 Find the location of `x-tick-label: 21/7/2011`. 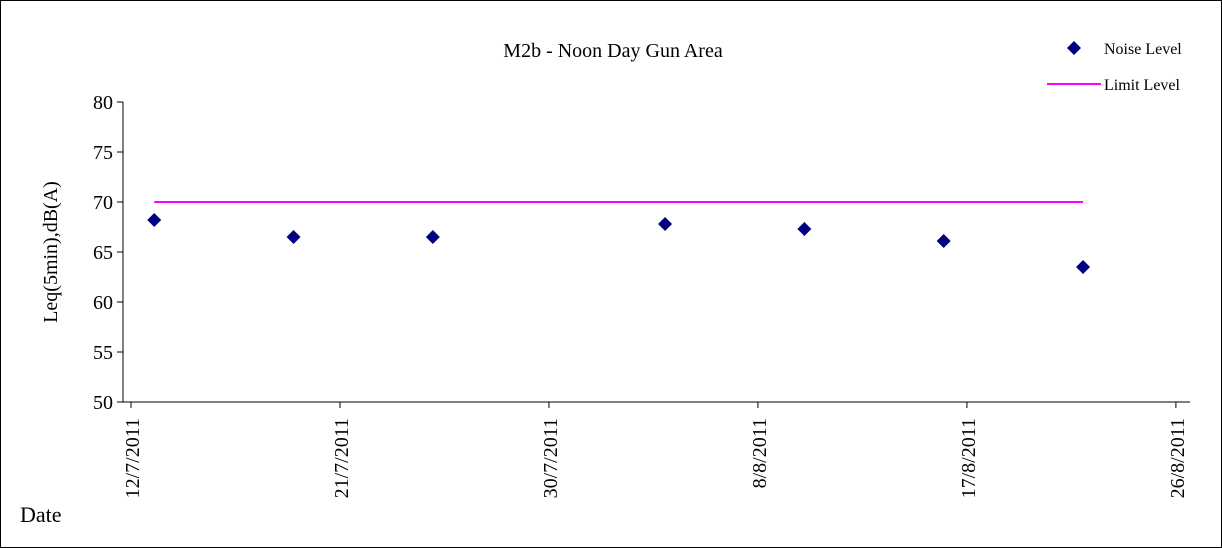

x-tick-label: 21/7/2011 is located at coordinates (342, 458).